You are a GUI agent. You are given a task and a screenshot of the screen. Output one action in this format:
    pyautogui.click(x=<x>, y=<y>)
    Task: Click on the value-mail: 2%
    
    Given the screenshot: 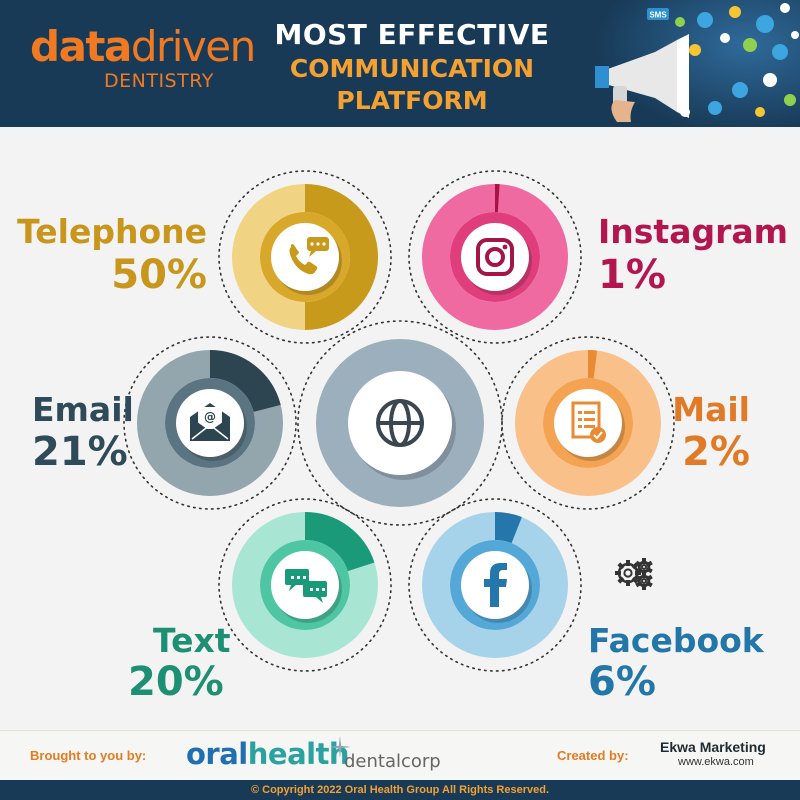 What is the action you would take?
    pyautogui.click(x=716, y=452)
    